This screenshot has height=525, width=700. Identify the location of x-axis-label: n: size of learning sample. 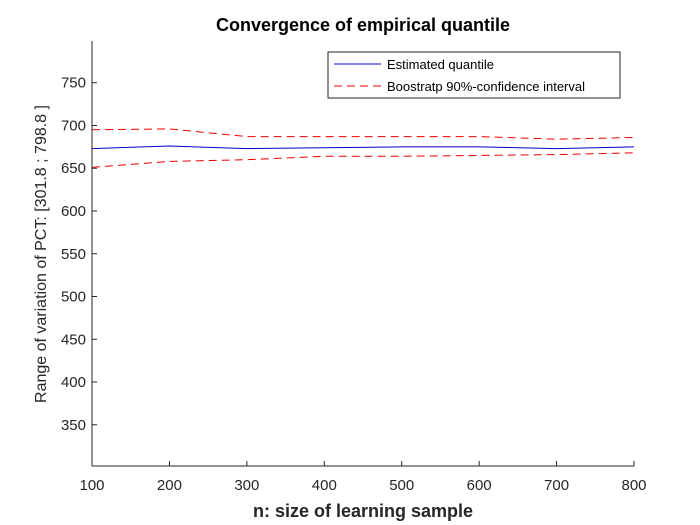
(363, 511).